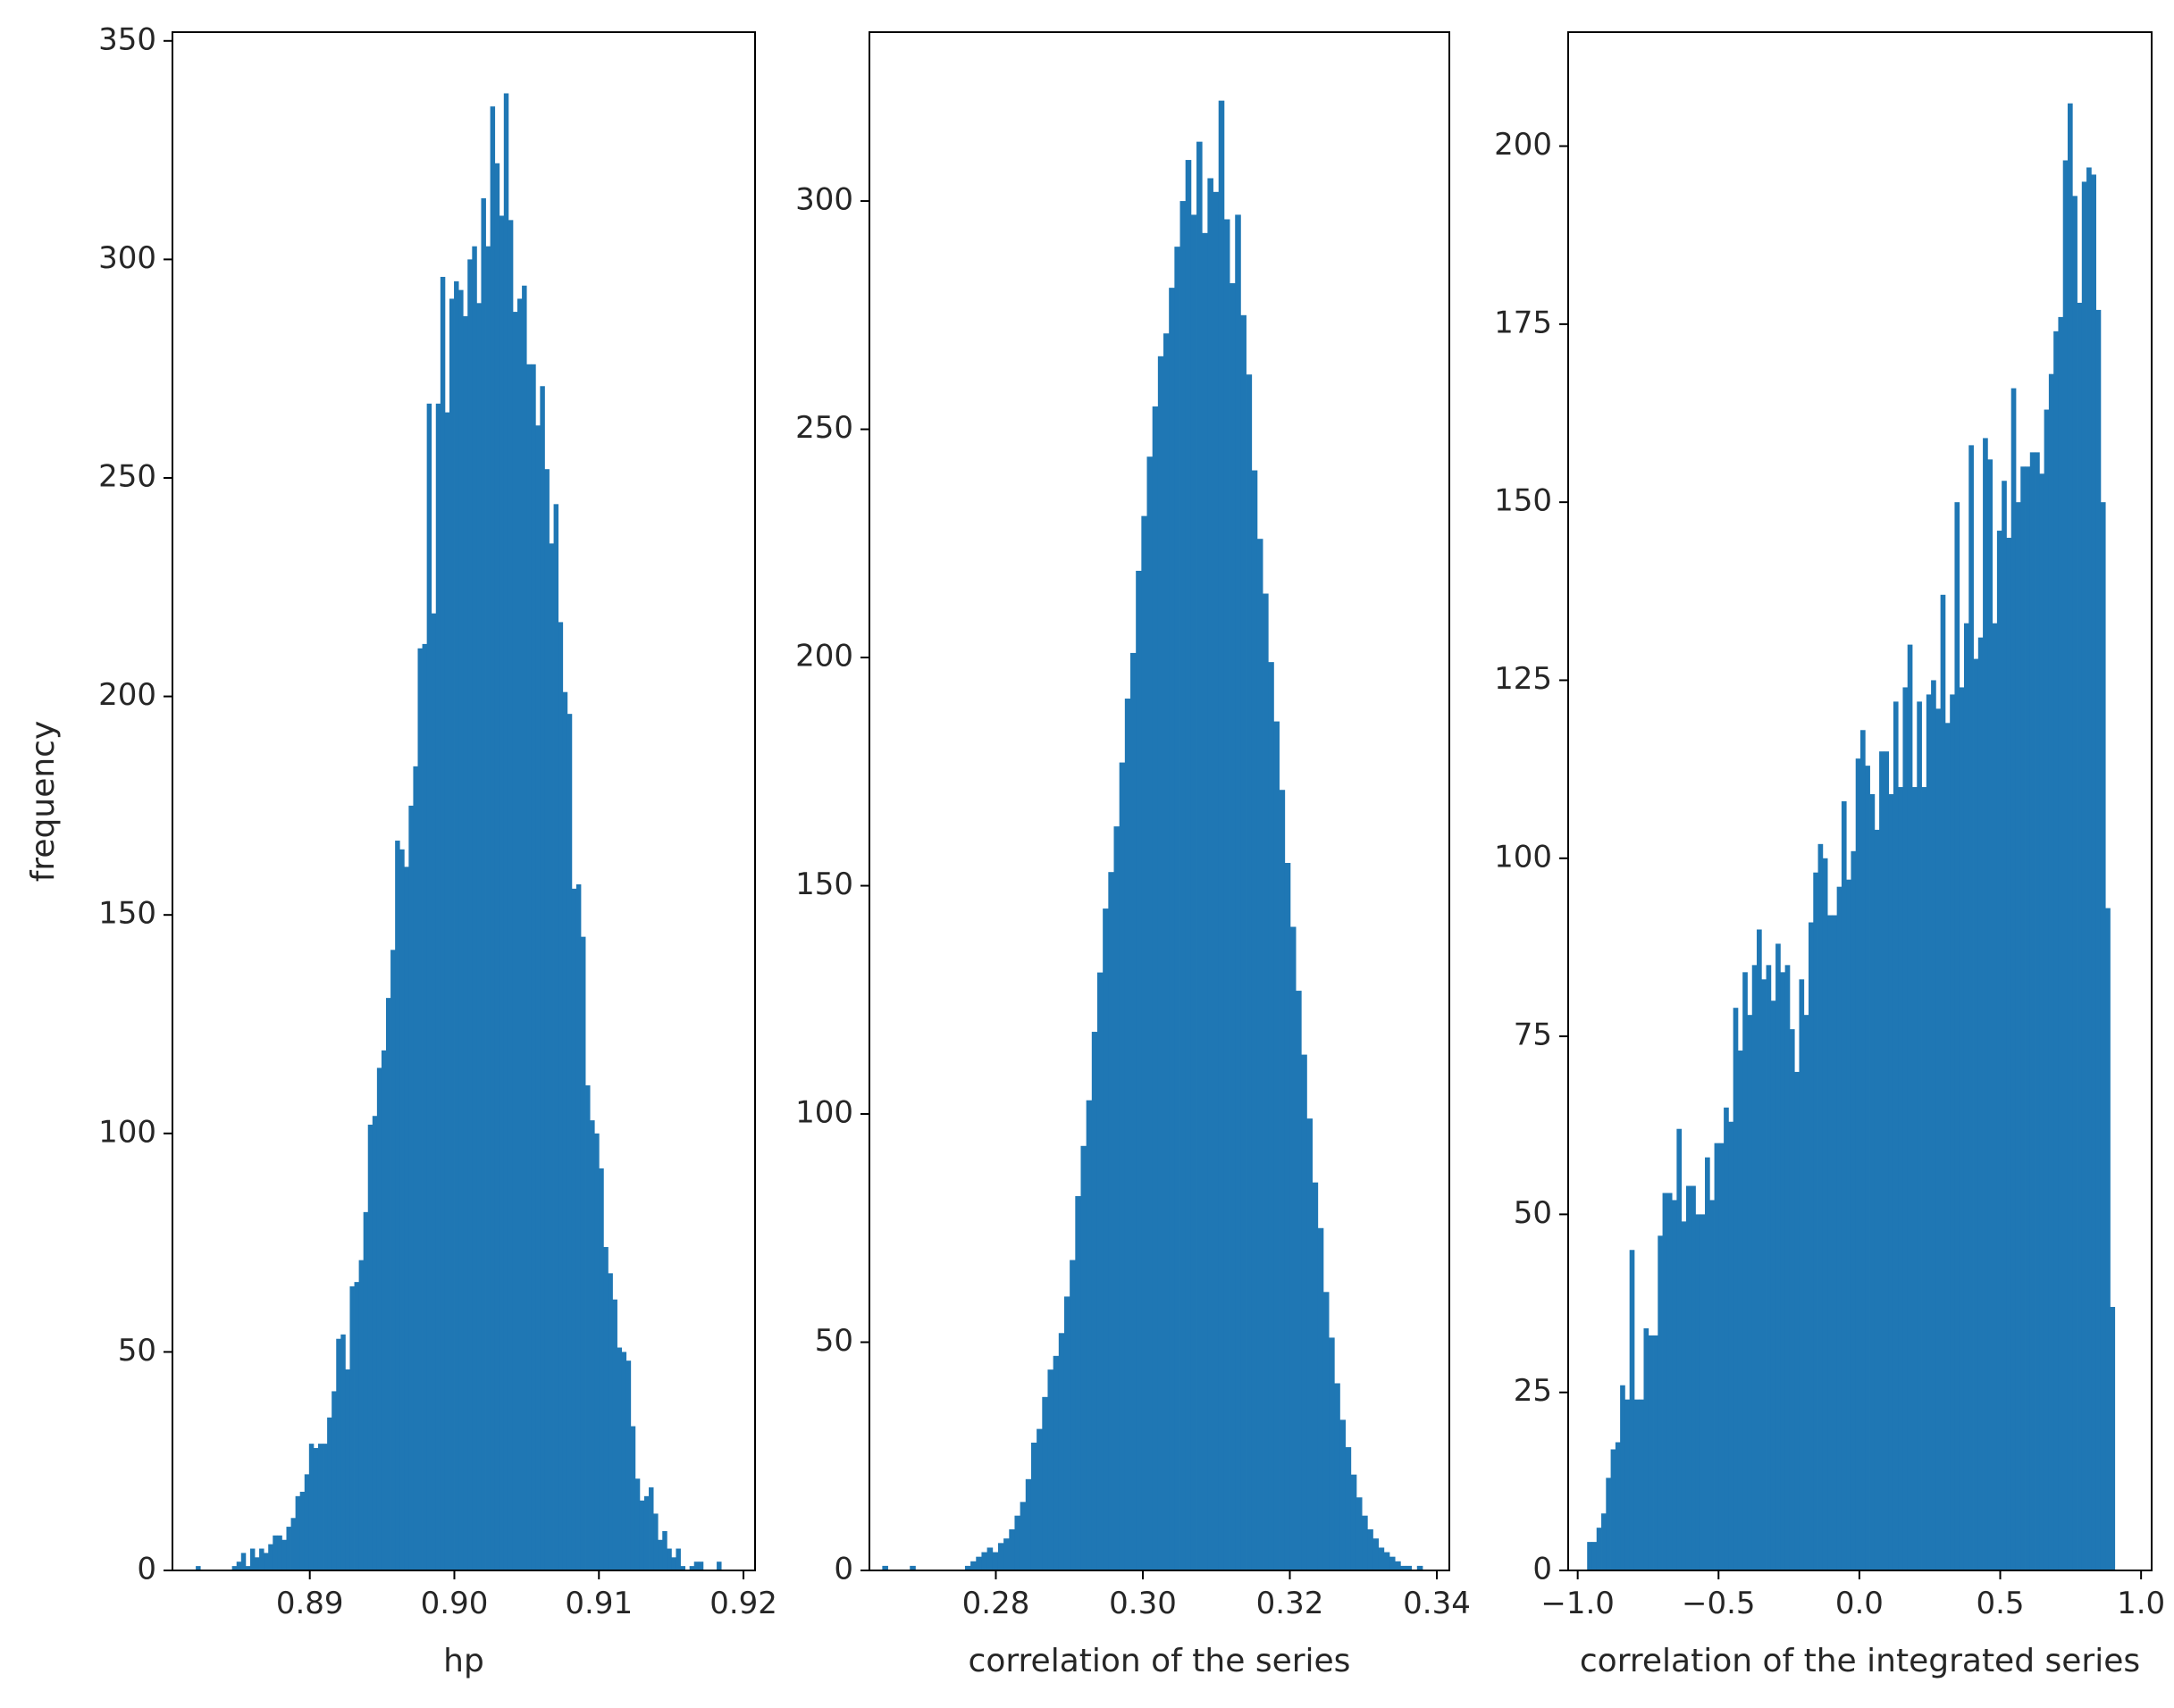 The image size is (2174, 1708). Describe the element at coordinates (137, 1351) in the screenshot. I see `hp-y-tick-label: 50` at that location.